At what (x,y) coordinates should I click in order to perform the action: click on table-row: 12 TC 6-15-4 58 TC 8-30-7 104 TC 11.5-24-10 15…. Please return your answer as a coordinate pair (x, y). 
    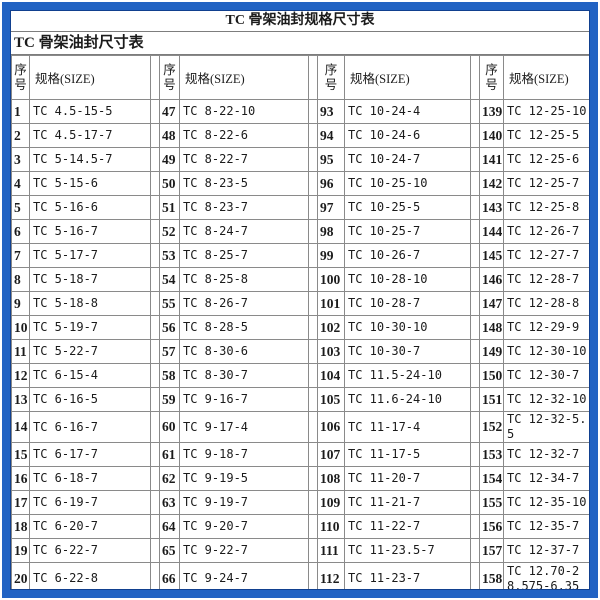
    Looking at the image, I should click on (300, 375).